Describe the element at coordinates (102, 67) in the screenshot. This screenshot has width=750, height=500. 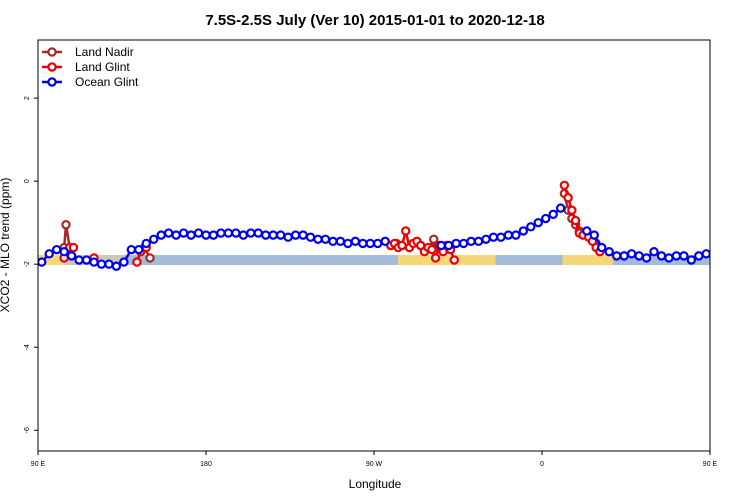
I see `legend-label-land-glint: Land Glint` at that location.